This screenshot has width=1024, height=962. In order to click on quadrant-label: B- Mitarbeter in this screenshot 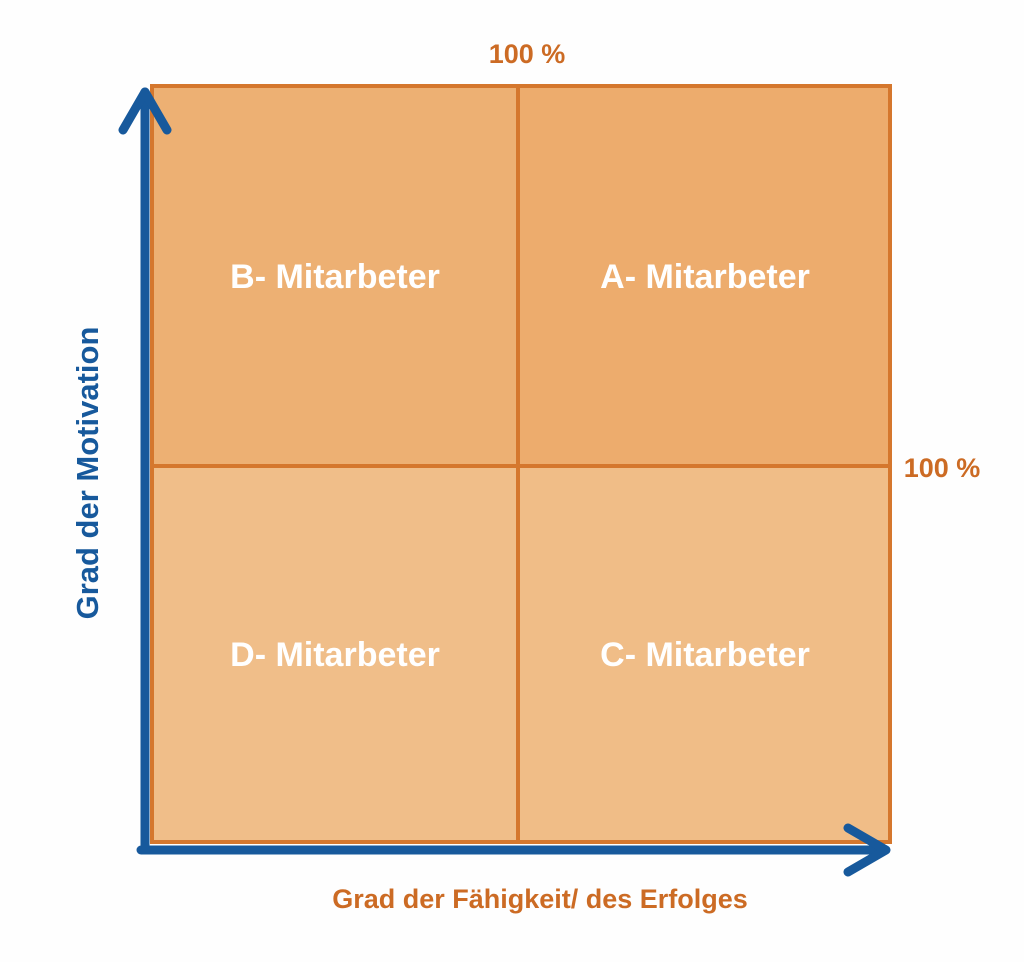, I will do `click(335, 277)`.